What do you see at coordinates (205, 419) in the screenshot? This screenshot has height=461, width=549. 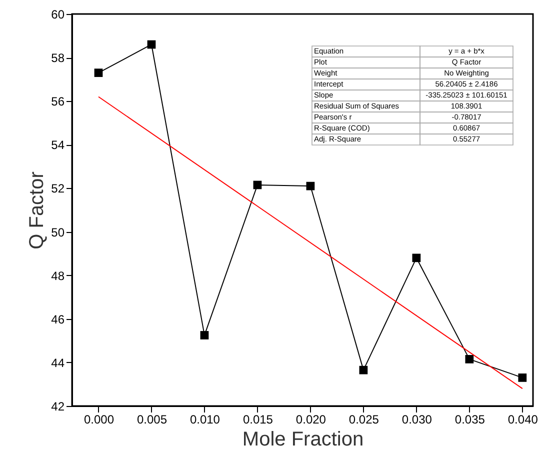 I see `x-tick-label: 0.010` at bounding box center [205, 419].